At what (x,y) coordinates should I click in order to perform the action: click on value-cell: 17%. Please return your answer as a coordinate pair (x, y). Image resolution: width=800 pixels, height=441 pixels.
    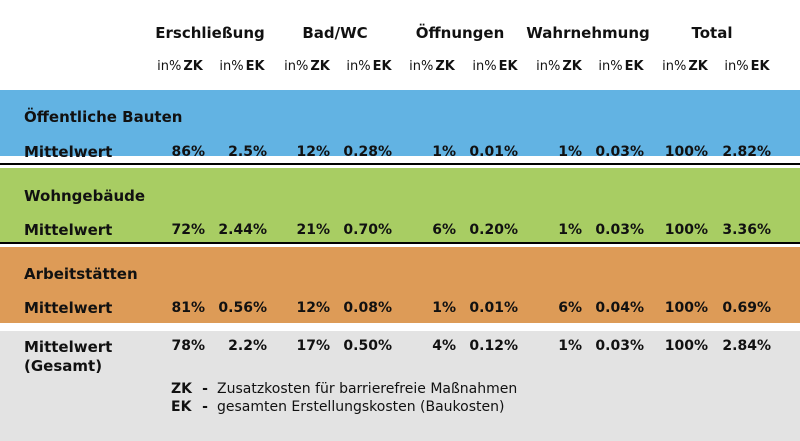
    Looking at the image, I should click on (313, 346).